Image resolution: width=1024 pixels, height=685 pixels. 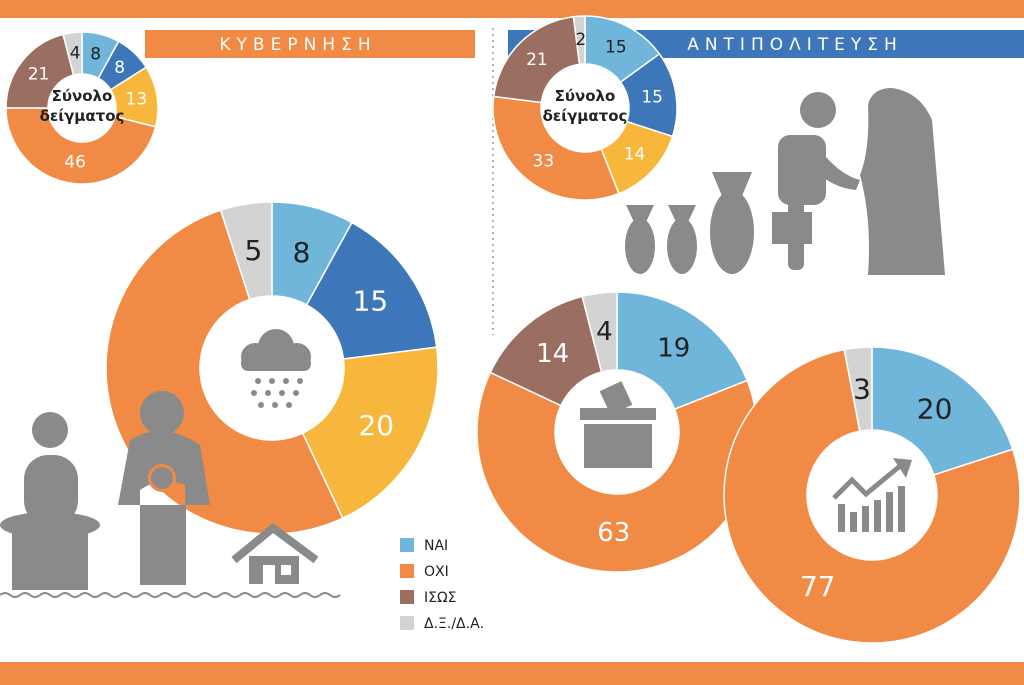 What do you see at coordinates (935, 408) in the screenshot?
I see `opp-economy-label-0: 20` at bounding box center [935, 408].